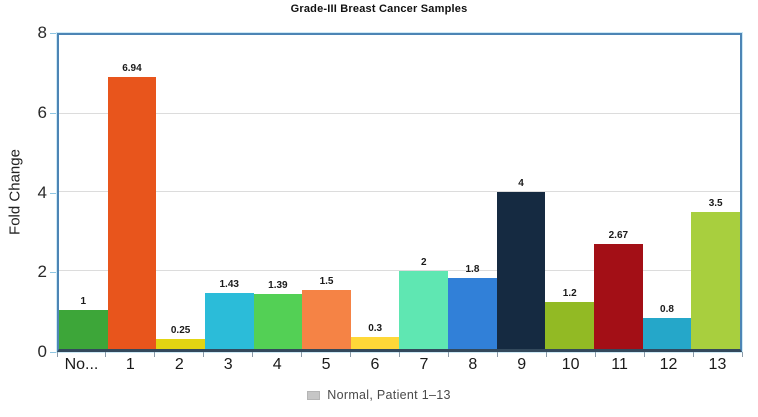 The width and height of the screenshot is (758, 417). Describe the element at coordinates (42, 351) in the screenshot. I see `y-tick-label: 0` at that location.